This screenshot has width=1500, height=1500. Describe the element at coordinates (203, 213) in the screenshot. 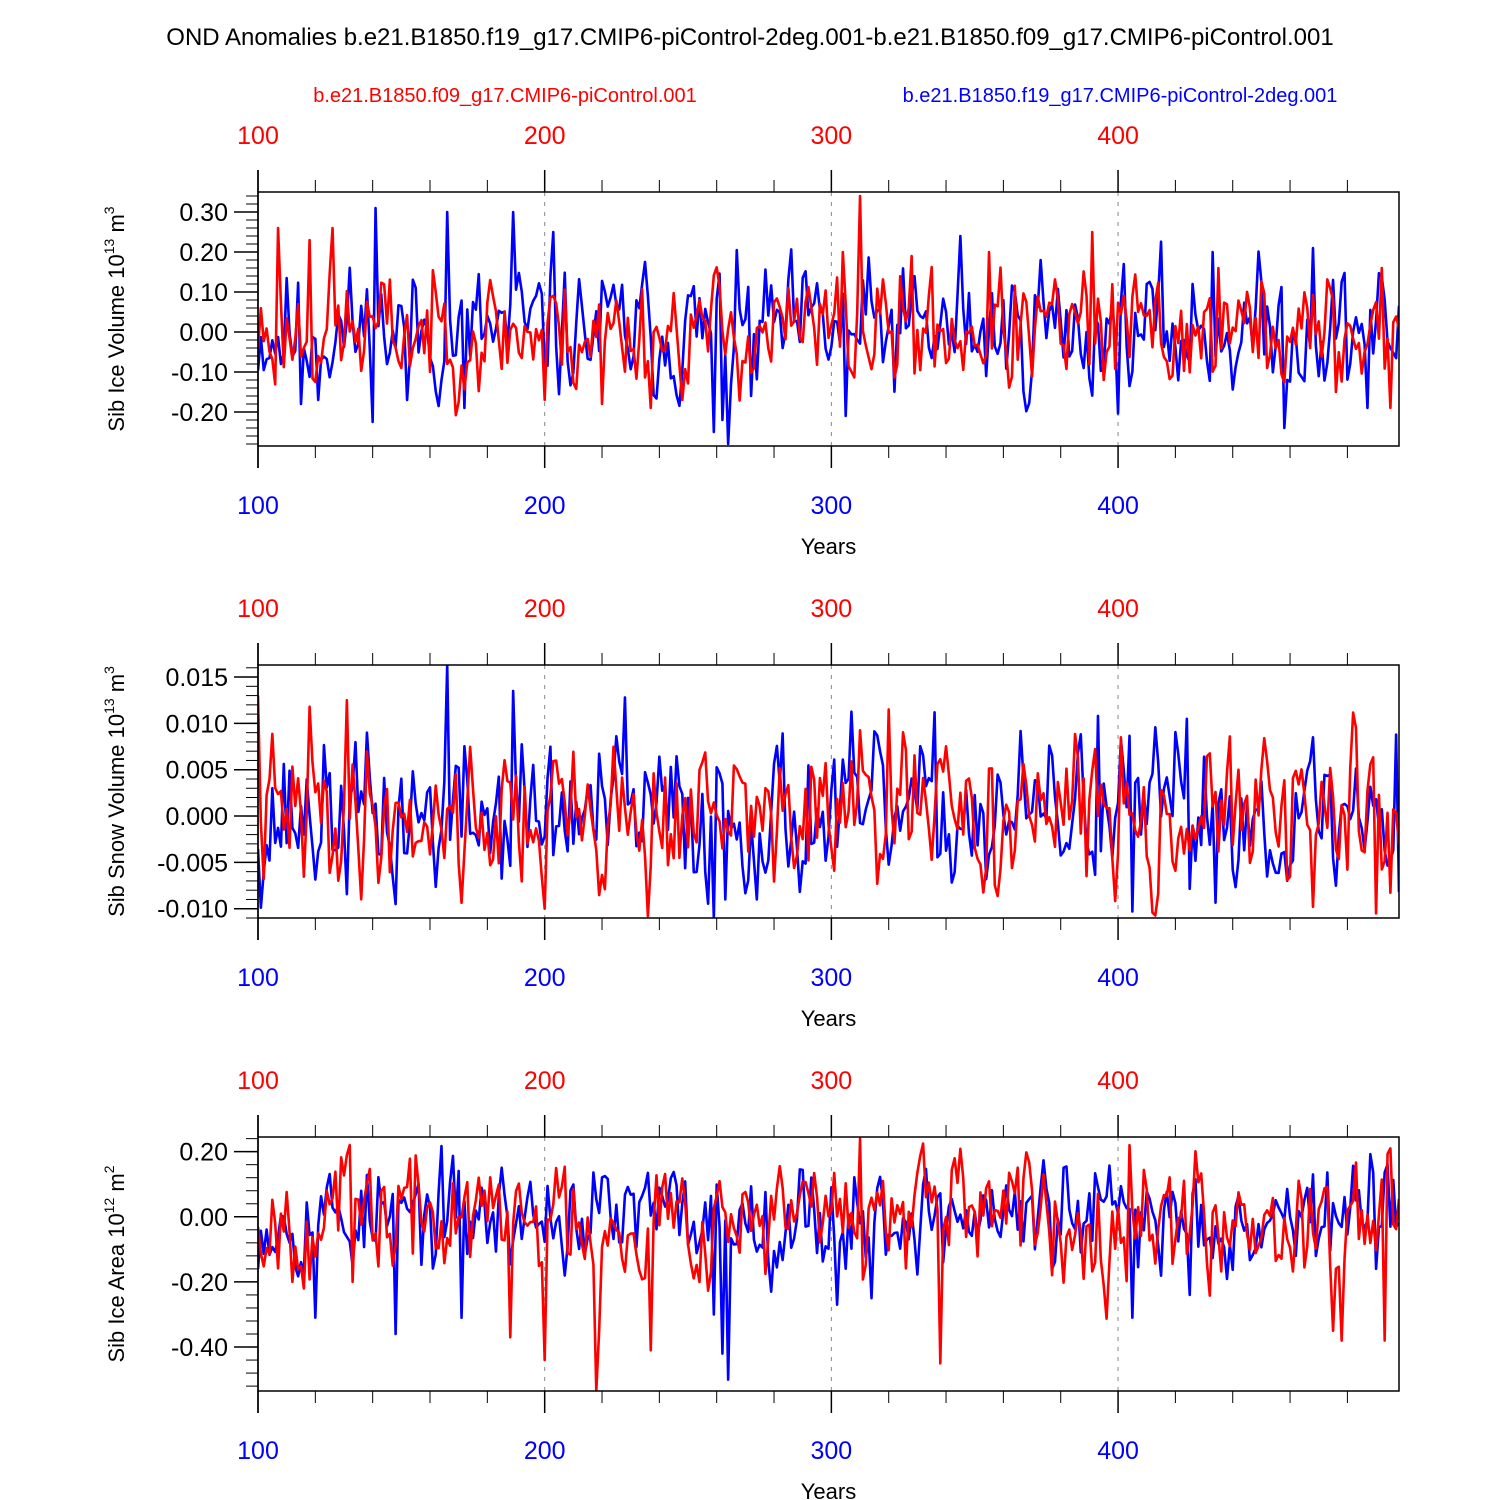

I see `y-tick-label: 0.30` at that location.